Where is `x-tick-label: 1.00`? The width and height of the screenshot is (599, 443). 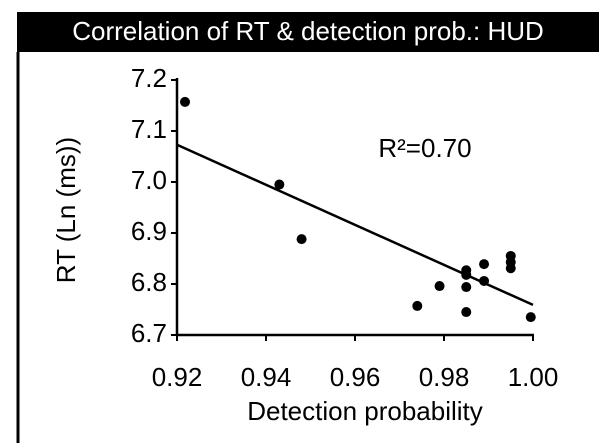 x-tick-label: 1.00 is located at coordinates (533, 377).